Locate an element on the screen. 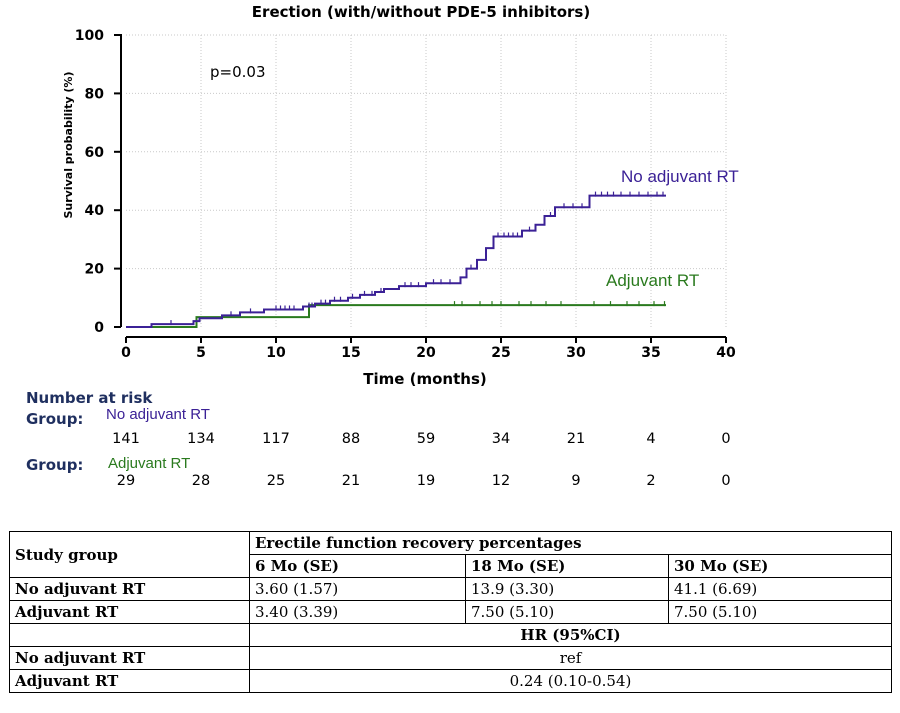 The height and width of the screenshot is (713, 900). x-tick-label: 40 is located at coordinates (726, 353).